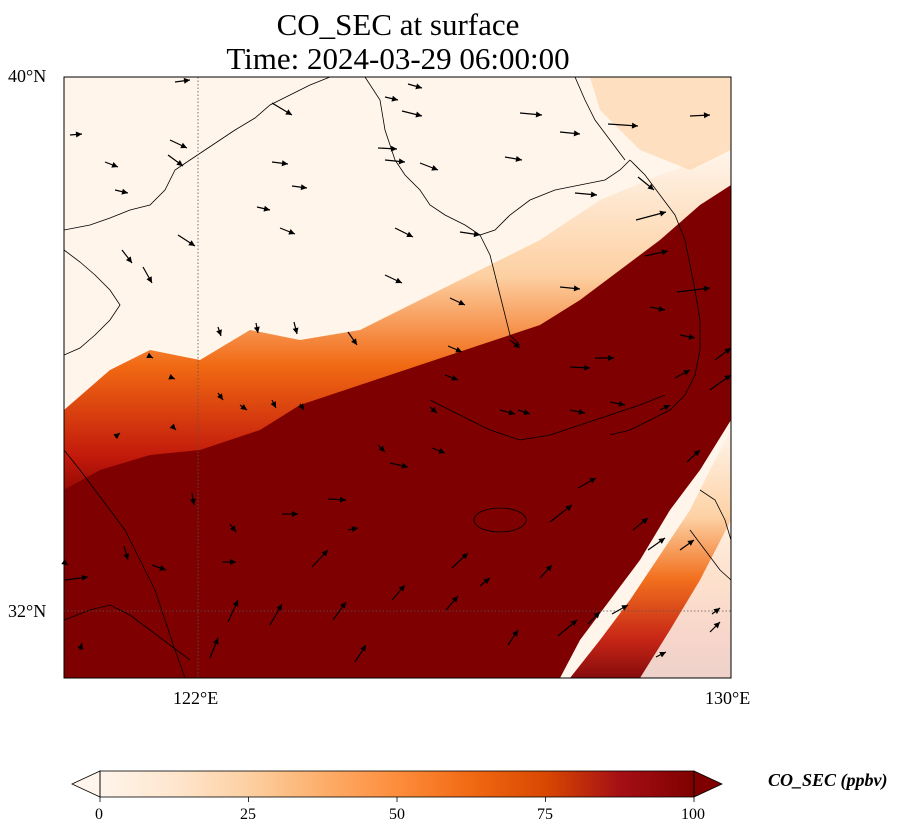 The image size is (916, 836). I want to click on colorbar-tick-label: 75, so click(545, 814).